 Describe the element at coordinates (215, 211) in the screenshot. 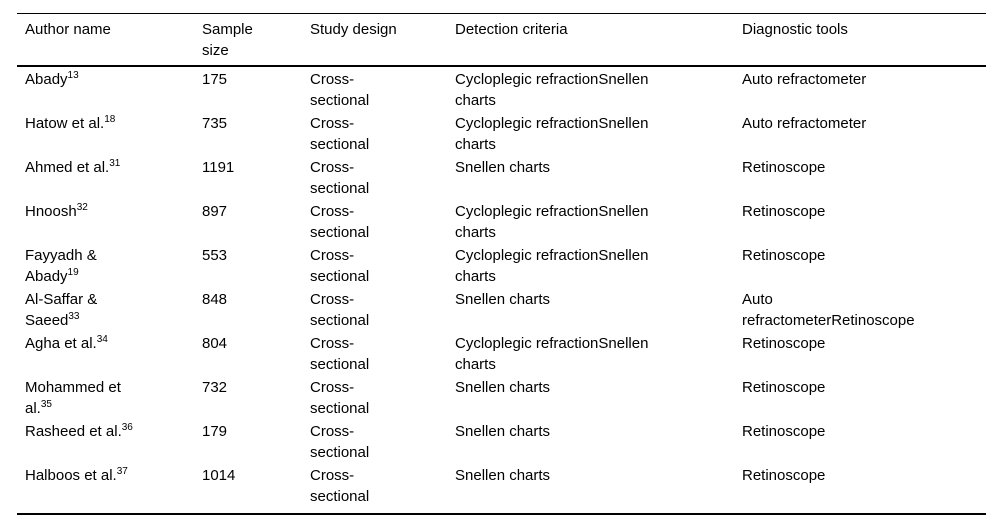

I see `sample-size-cell: 897` at that location.